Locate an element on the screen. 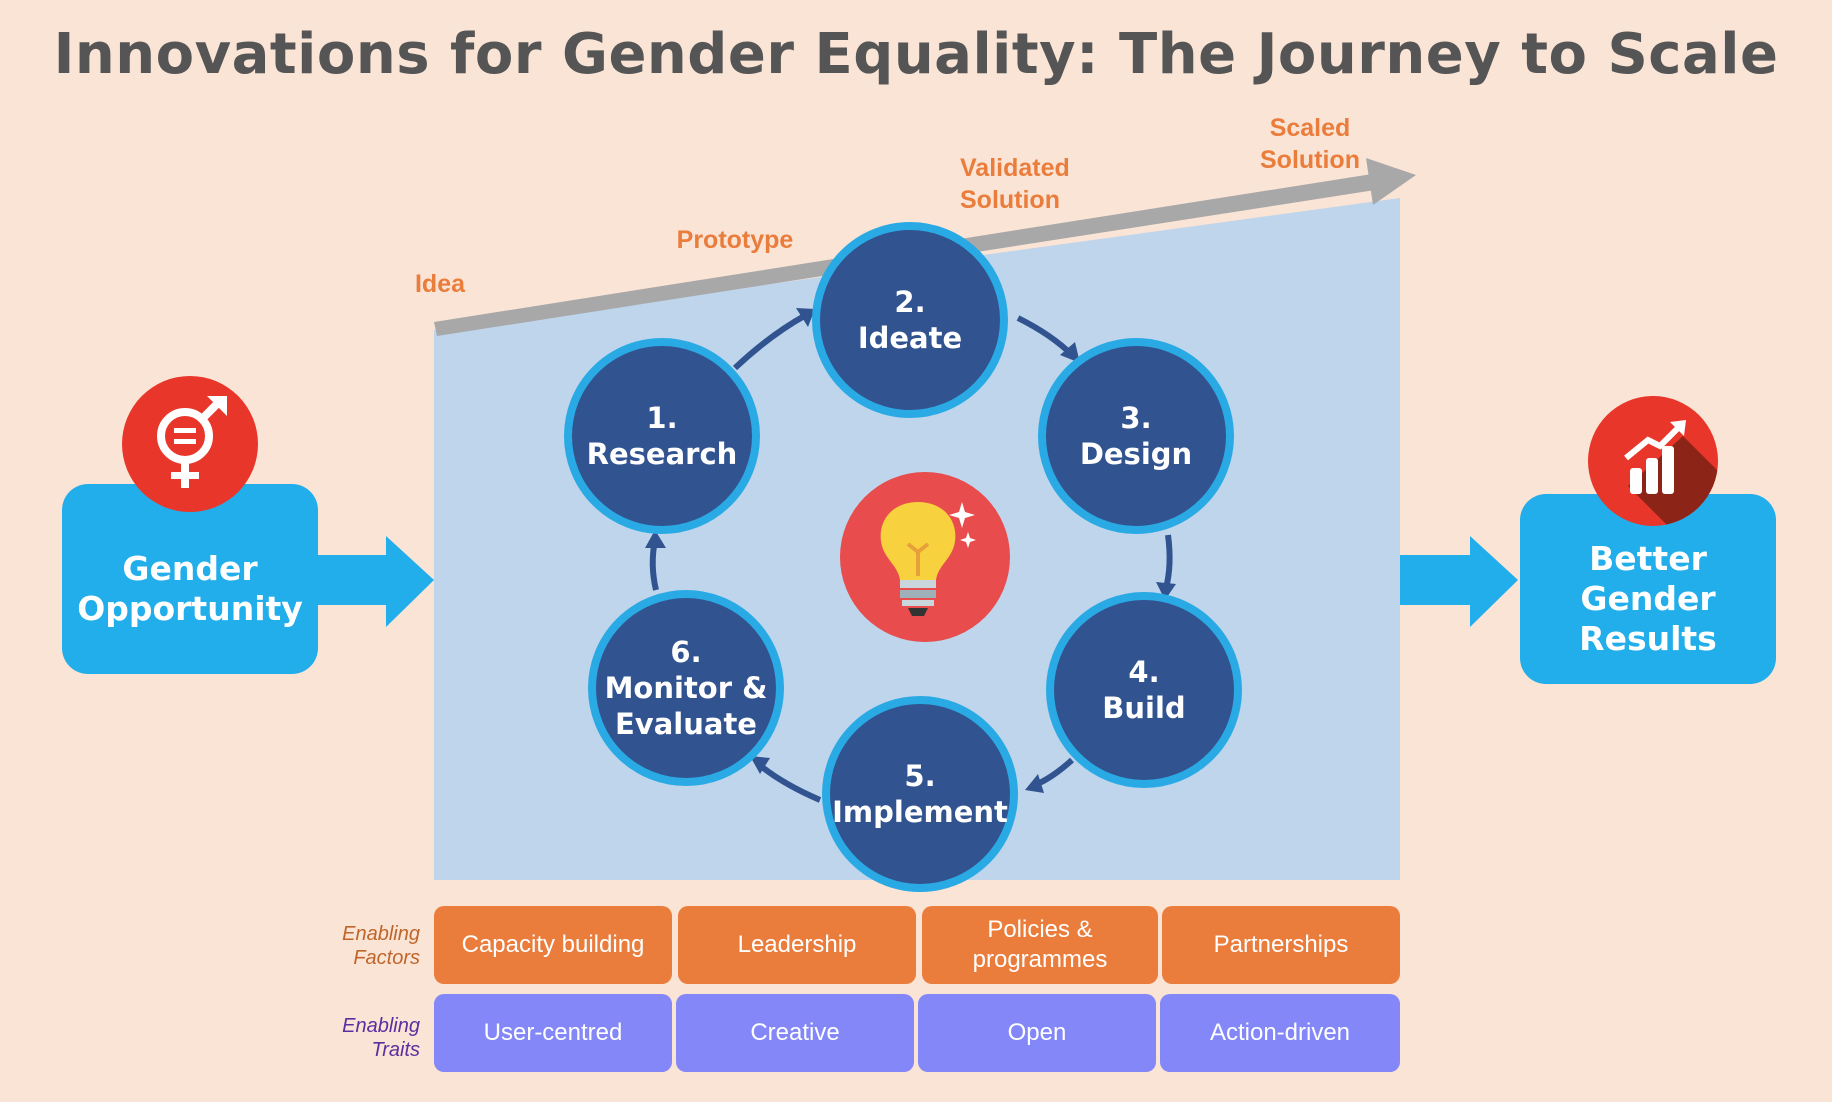  step-monitor-evaluate: 6. Monitor & Evaluate is located at coordinates (686, 688).